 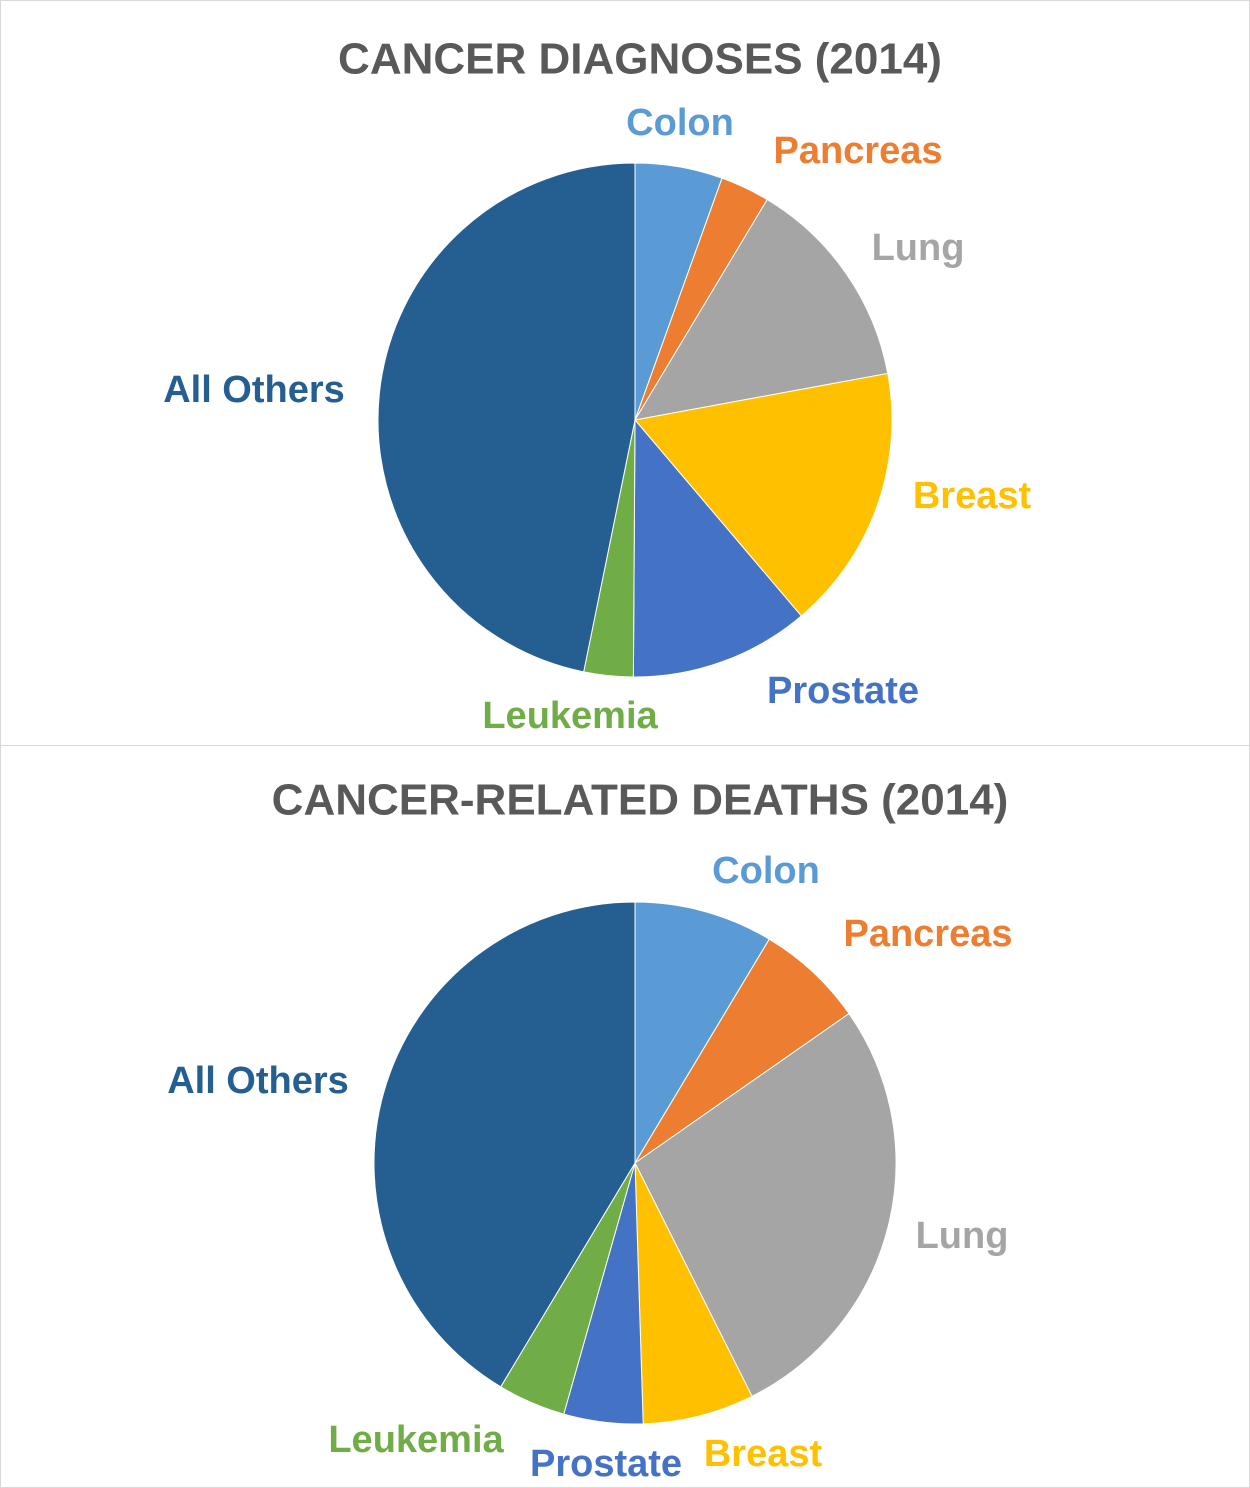 I want to click on chart-title: CANCER DIAGNOSES (2014), so click(x=640, y=59).